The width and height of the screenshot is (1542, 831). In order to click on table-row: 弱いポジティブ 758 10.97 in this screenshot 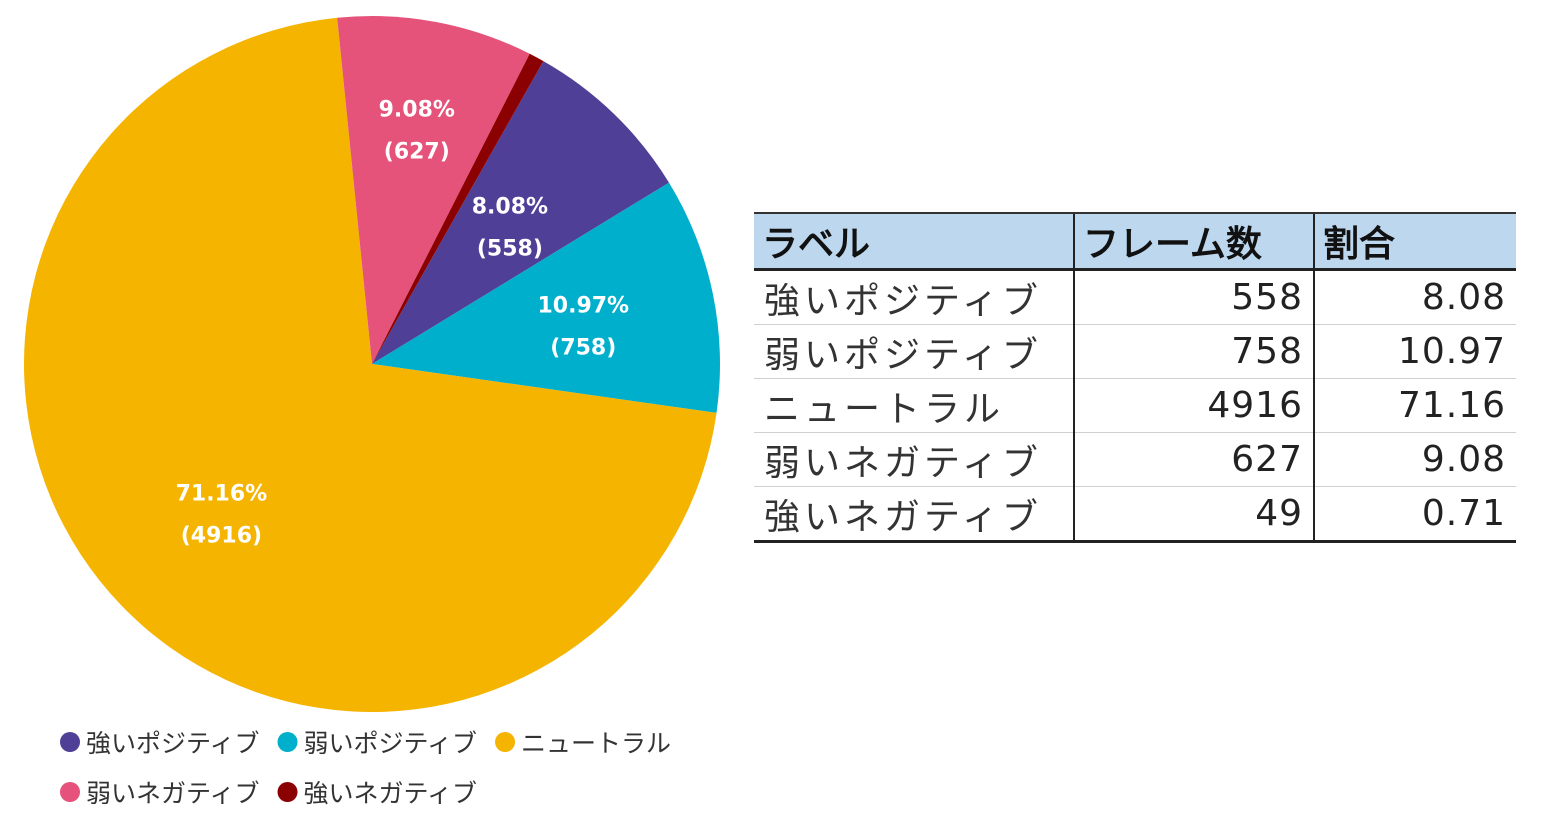, I will do `click(1135, 351)`.